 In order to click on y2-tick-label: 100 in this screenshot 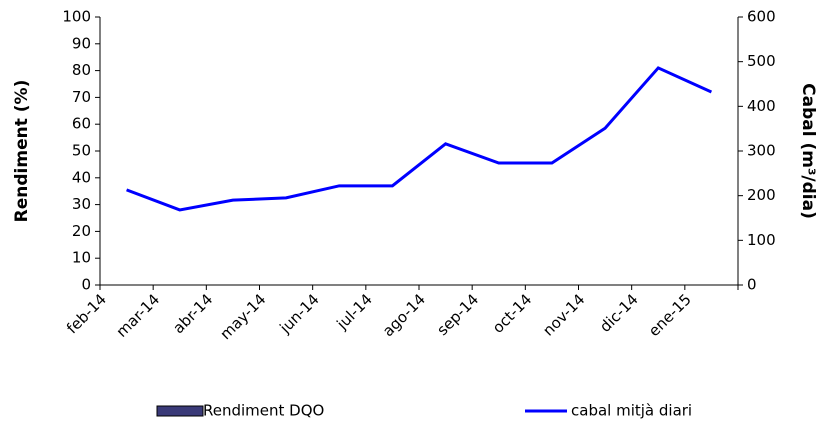, I will do `click(761, 240)`.